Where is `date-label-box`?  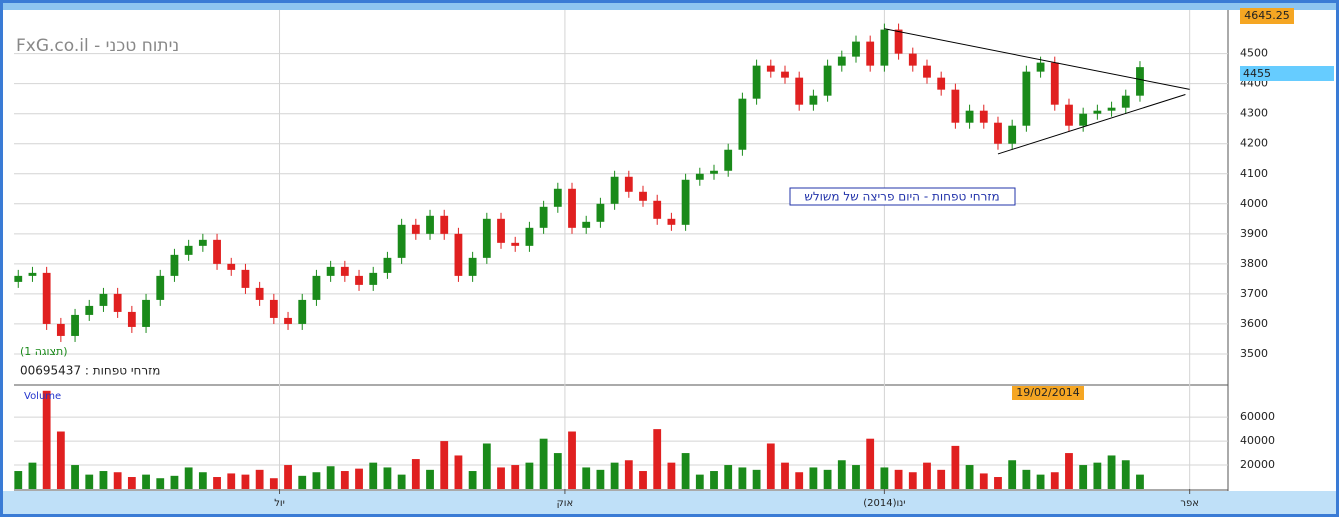
date-label-box is located at coordinates (1048, 393).